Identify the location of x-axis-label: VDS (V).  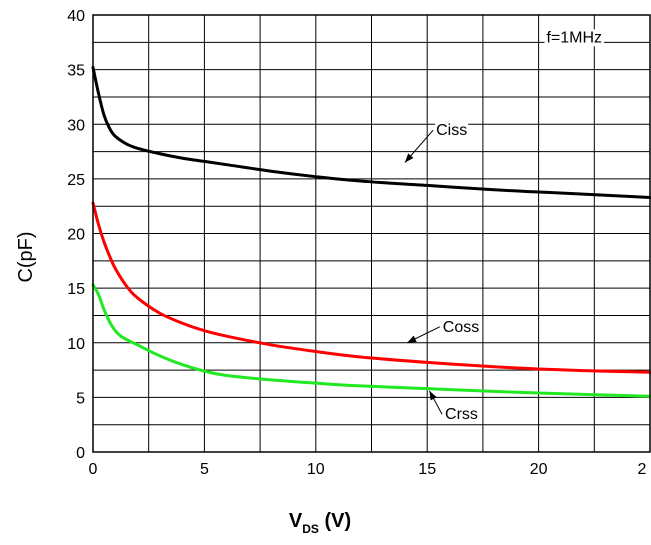
(320, 523).